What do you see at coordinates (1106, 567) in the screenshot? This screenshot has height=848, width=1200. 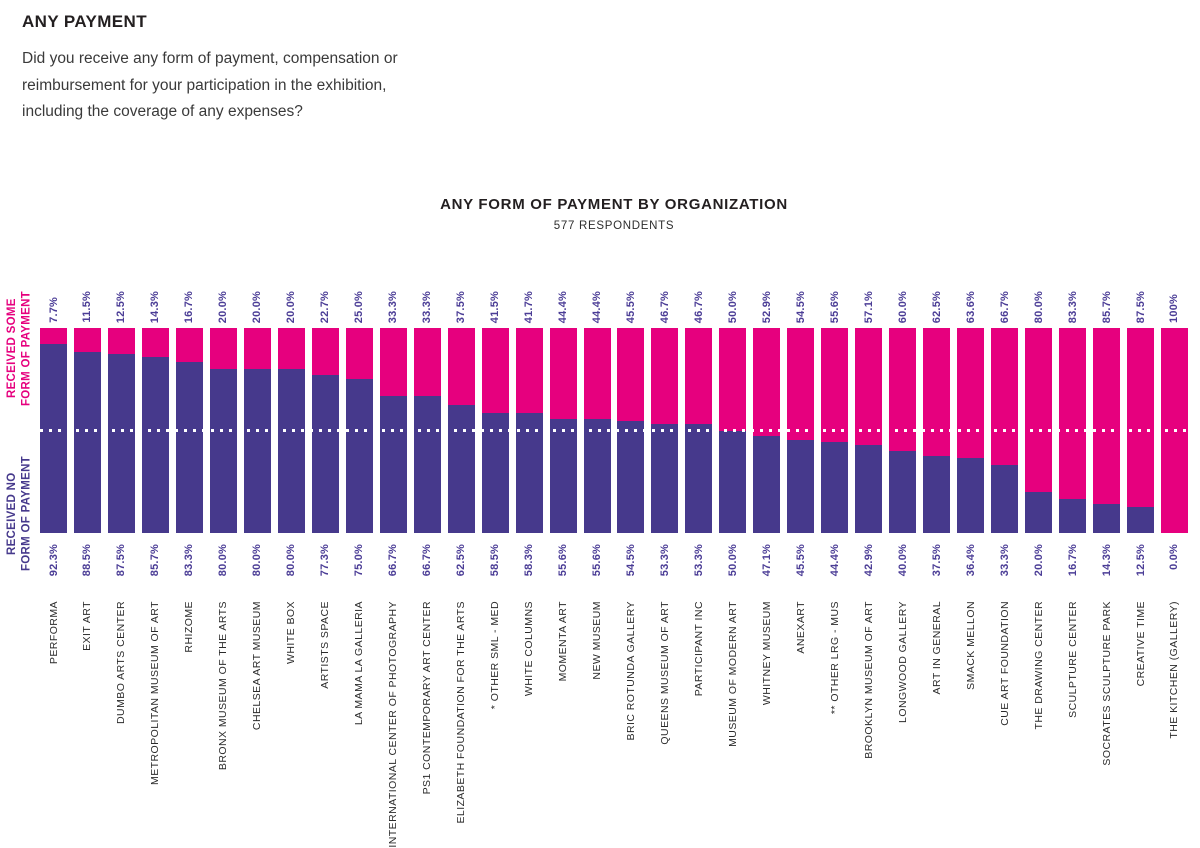 I see `pct-bottom-wrap: 14.3%` at bounding box center [1106, 567].